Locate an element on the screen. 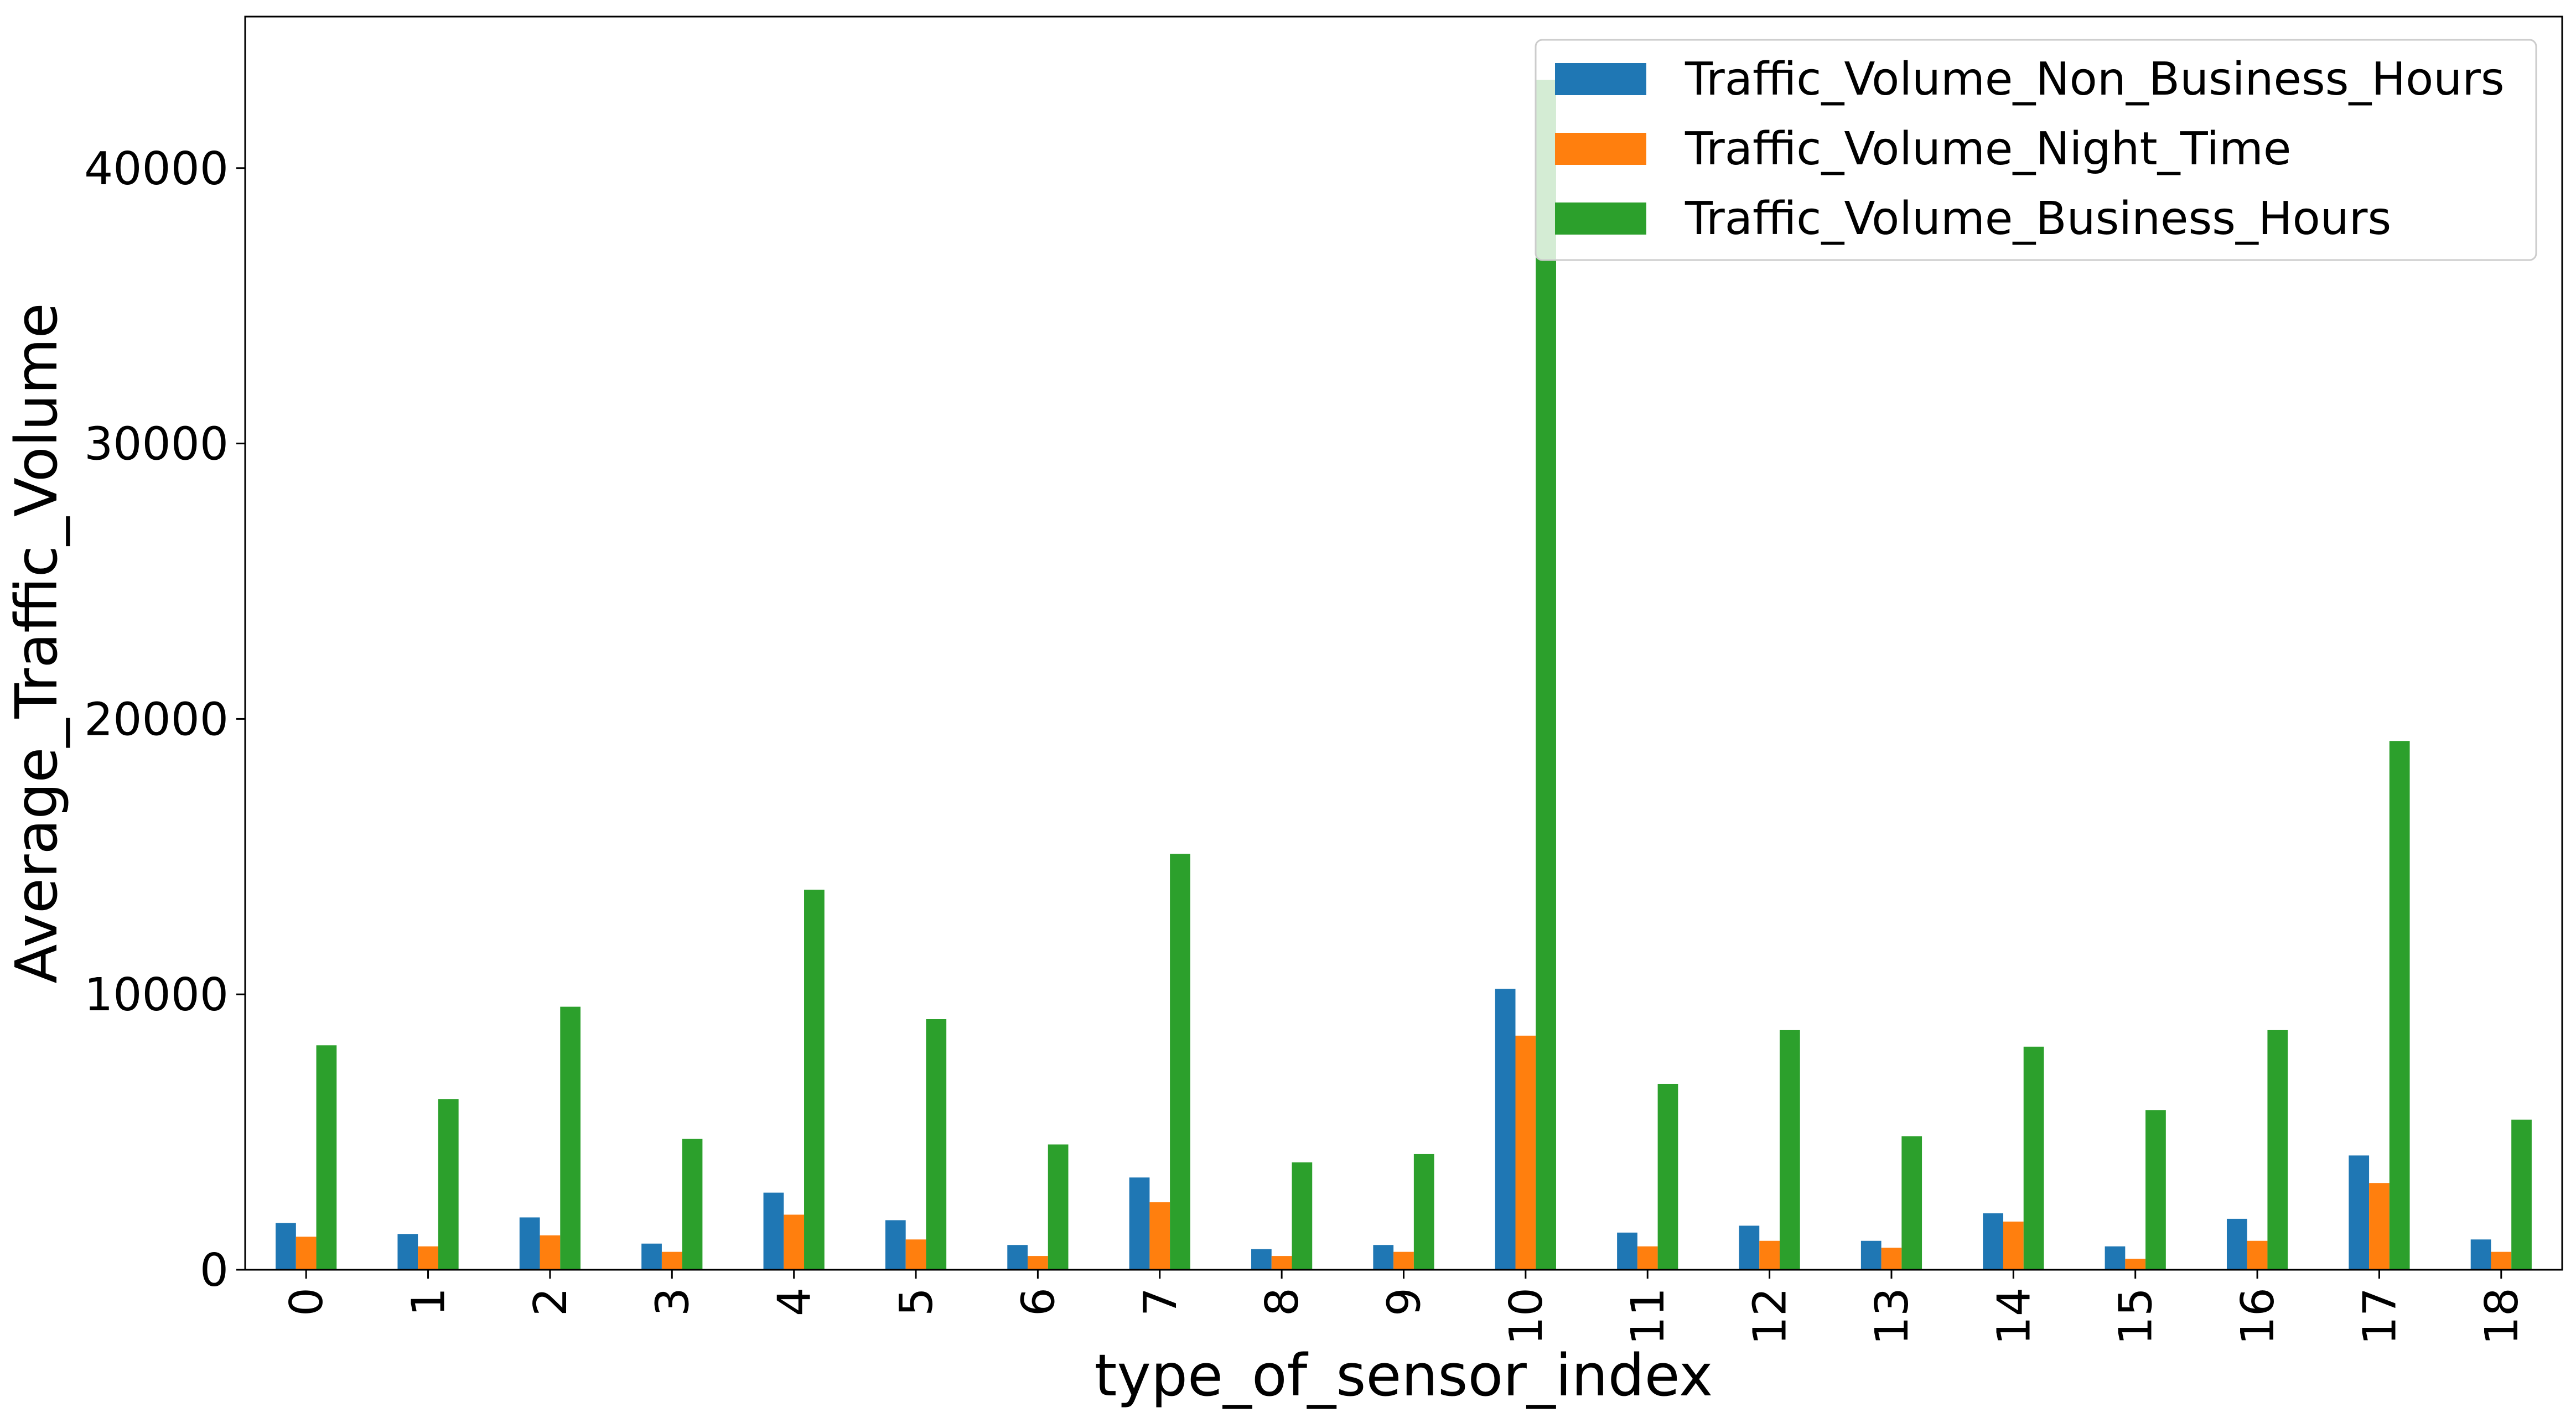 The height and width of the screenshot is (1428, 2576). legend-box is located at coordinates (2036, 150).